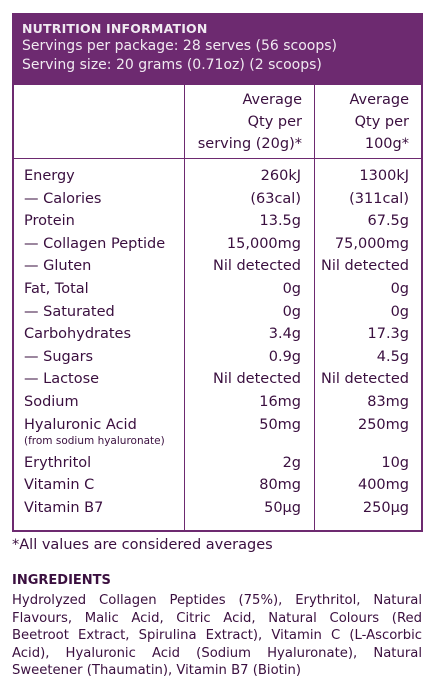 The height and width of the screenshot is (700, 435). What do you see at coordinates (217, 402) in the screenshot?
I see `table-row: Sodium 16mg 83mg` at bounding box center [217, 402].